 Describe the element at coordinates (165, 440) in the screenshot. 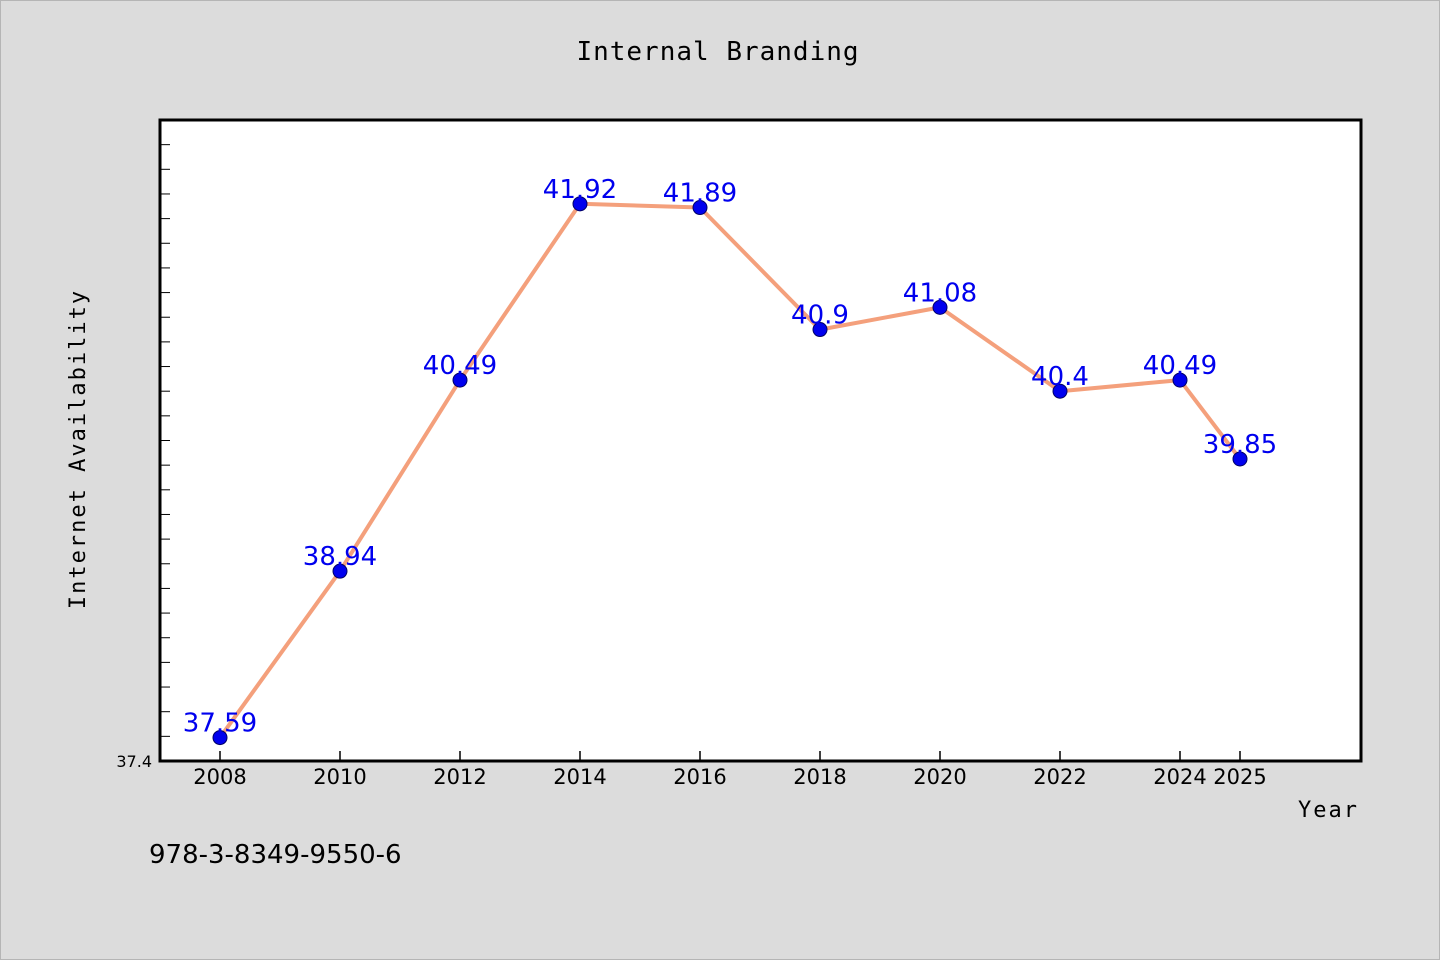

I see `y-axis-ticks` at that location.